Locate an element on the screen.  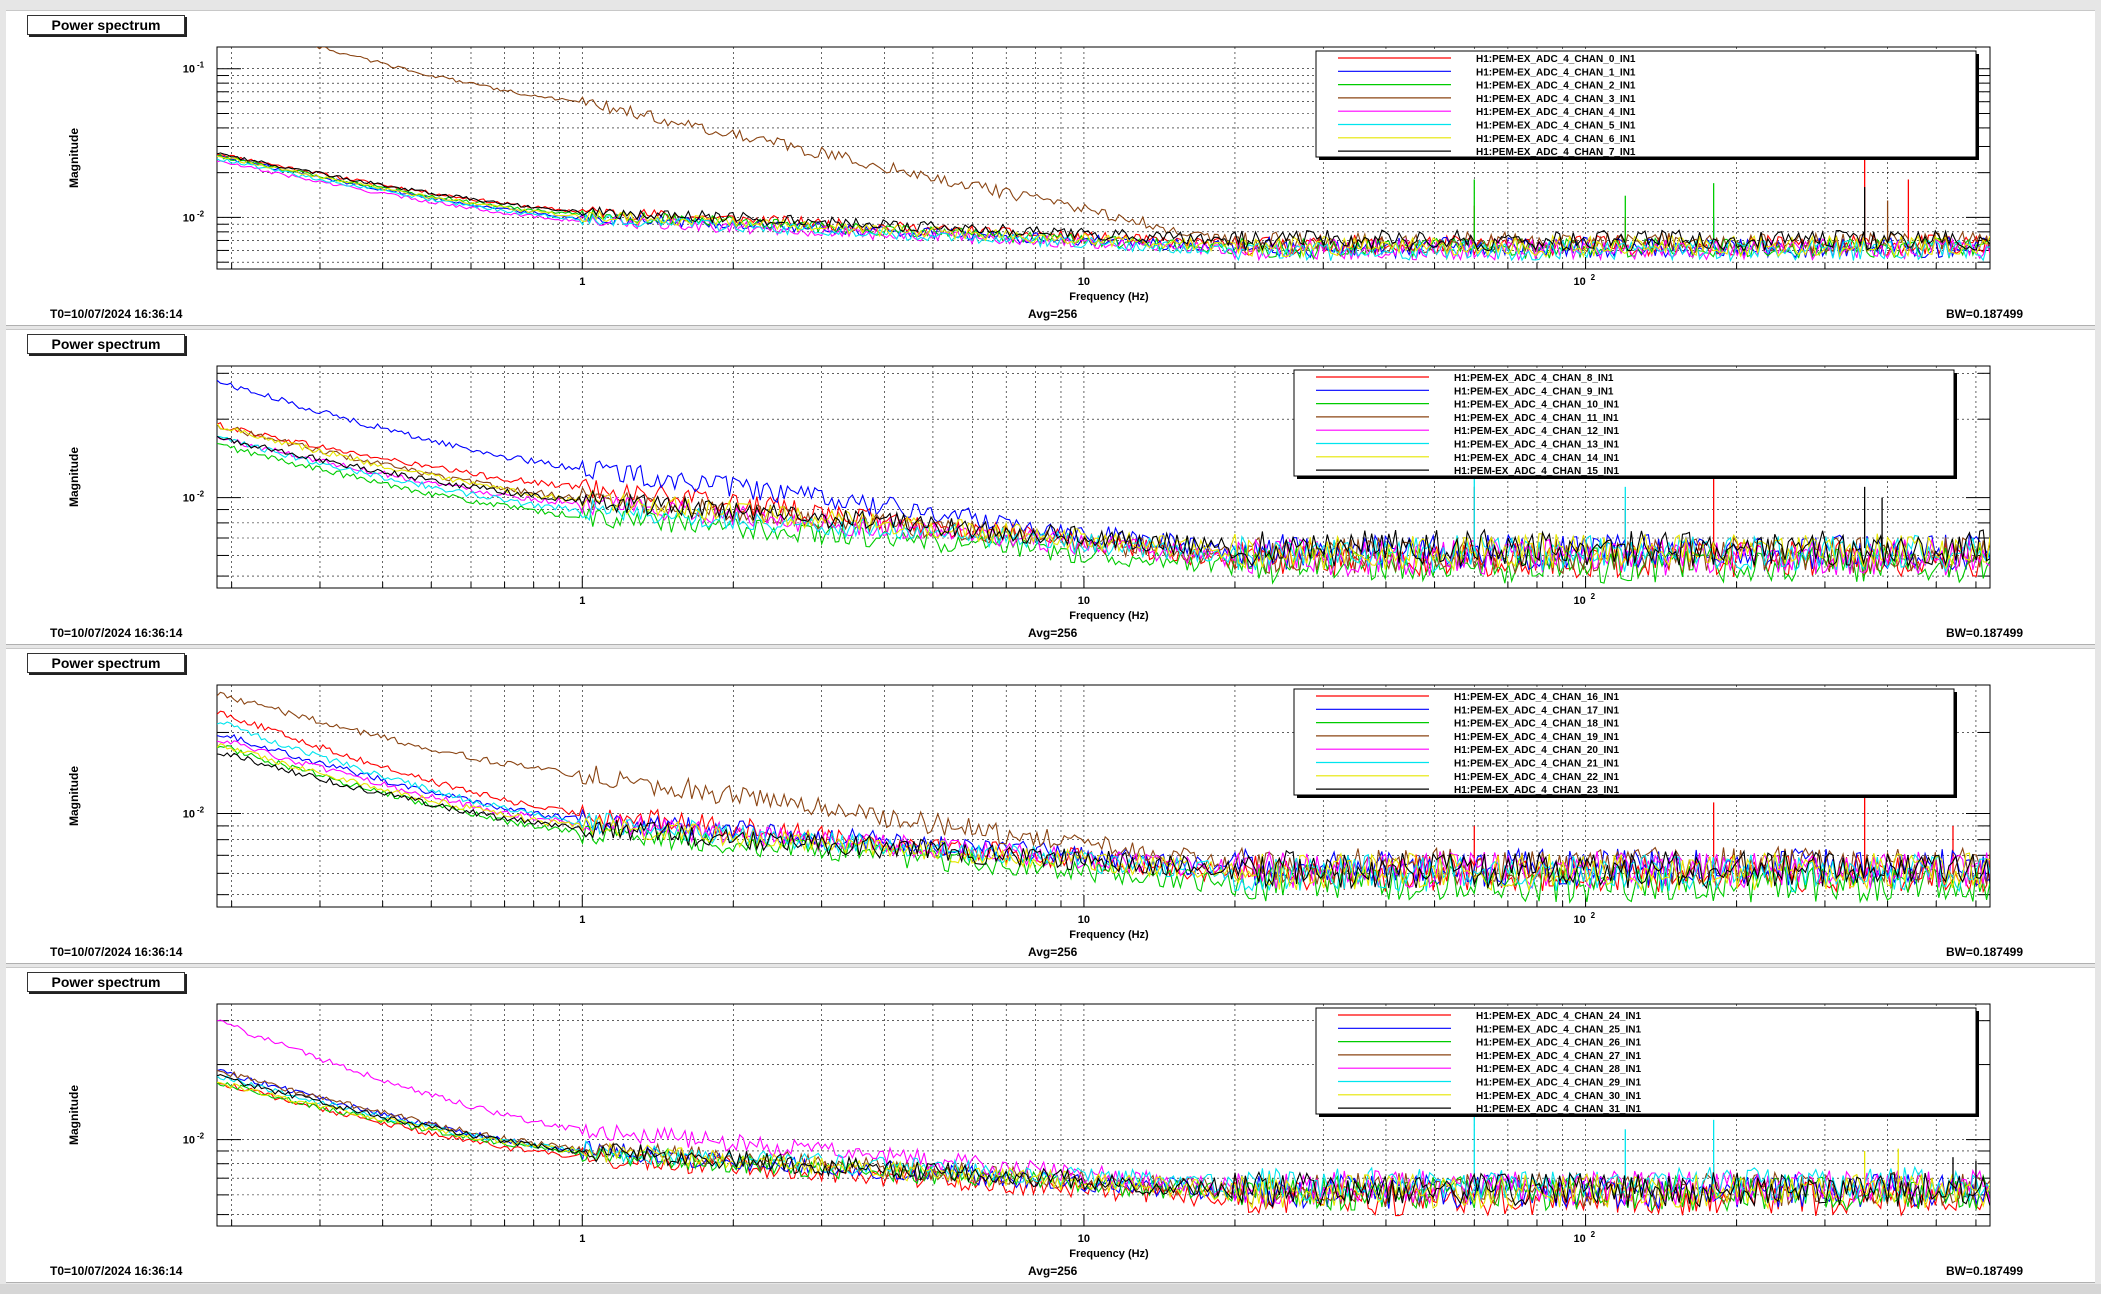
legend-entry: H1:PEM-EX_ADC_4_CHAN_6_IN1 is located at coordinates (1556, 139).